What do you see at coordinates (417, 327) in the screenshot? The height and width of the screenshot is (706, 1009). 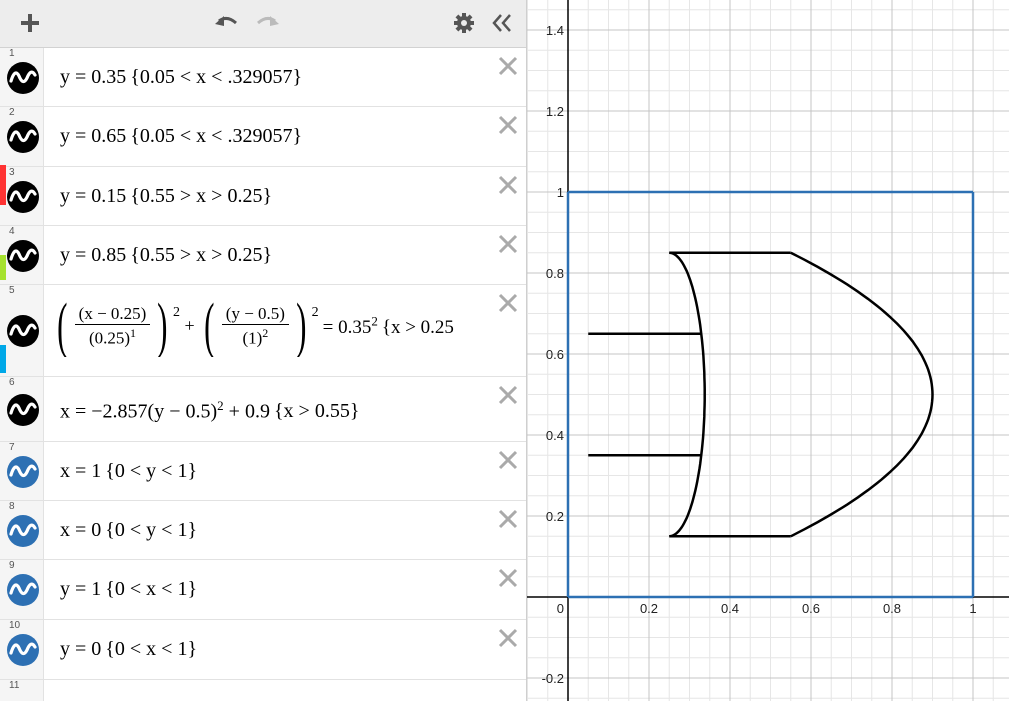 I see `restriction-condition: {x > 0.25` at bounding box center [417, 327].